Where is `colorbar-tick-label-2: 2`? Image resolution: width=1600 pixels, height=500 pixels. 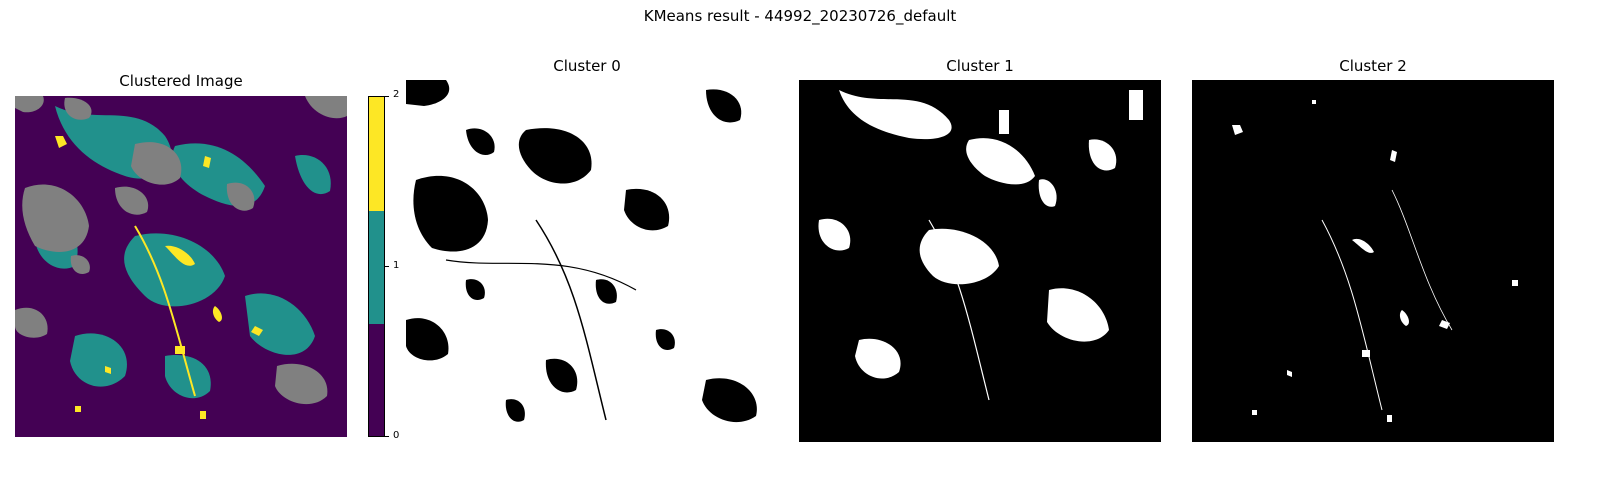
colorbar-tick-label-2: 2 is located at coordinates (396, 94).